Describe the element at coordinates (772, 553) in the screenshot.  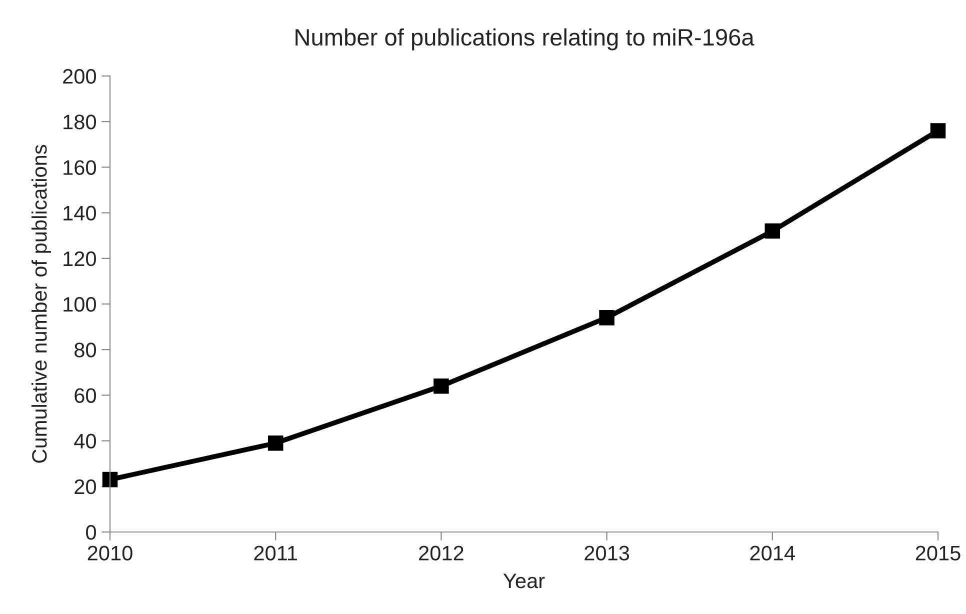
I see `x-tick-label: 2014` at that location.